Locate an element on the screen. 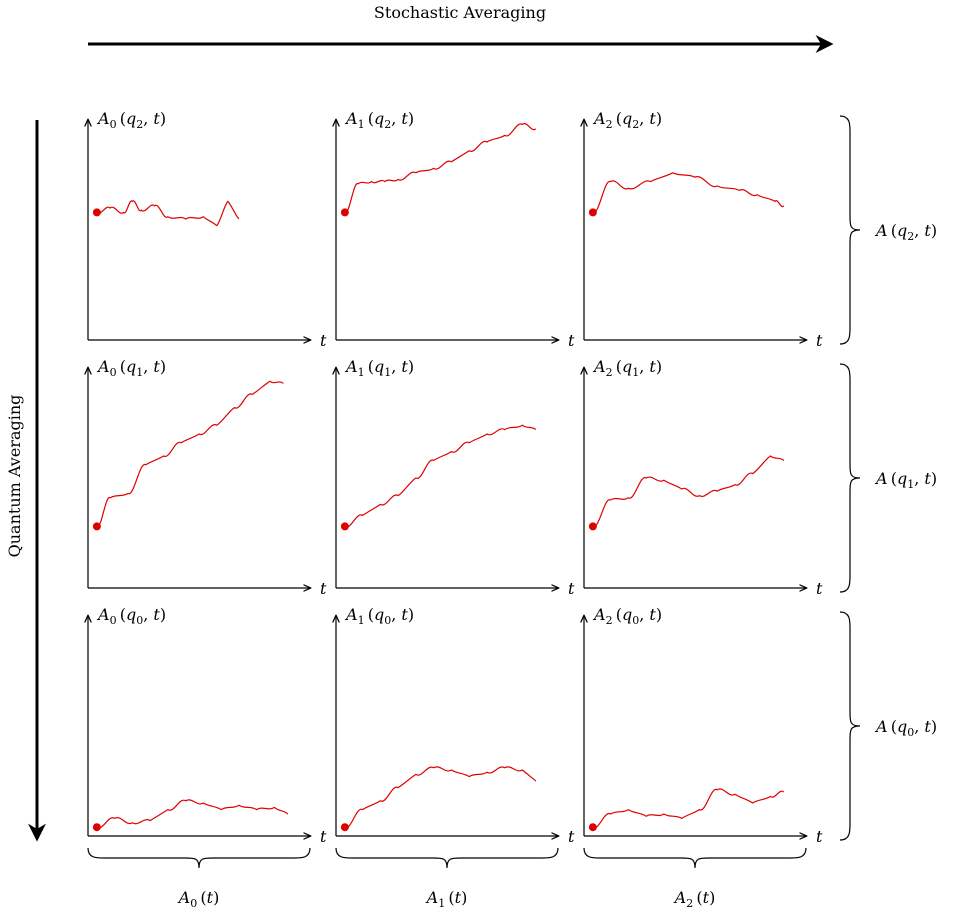  panel-a0-q1: A0 (q1, t) t is located at coordinates (207, 477).